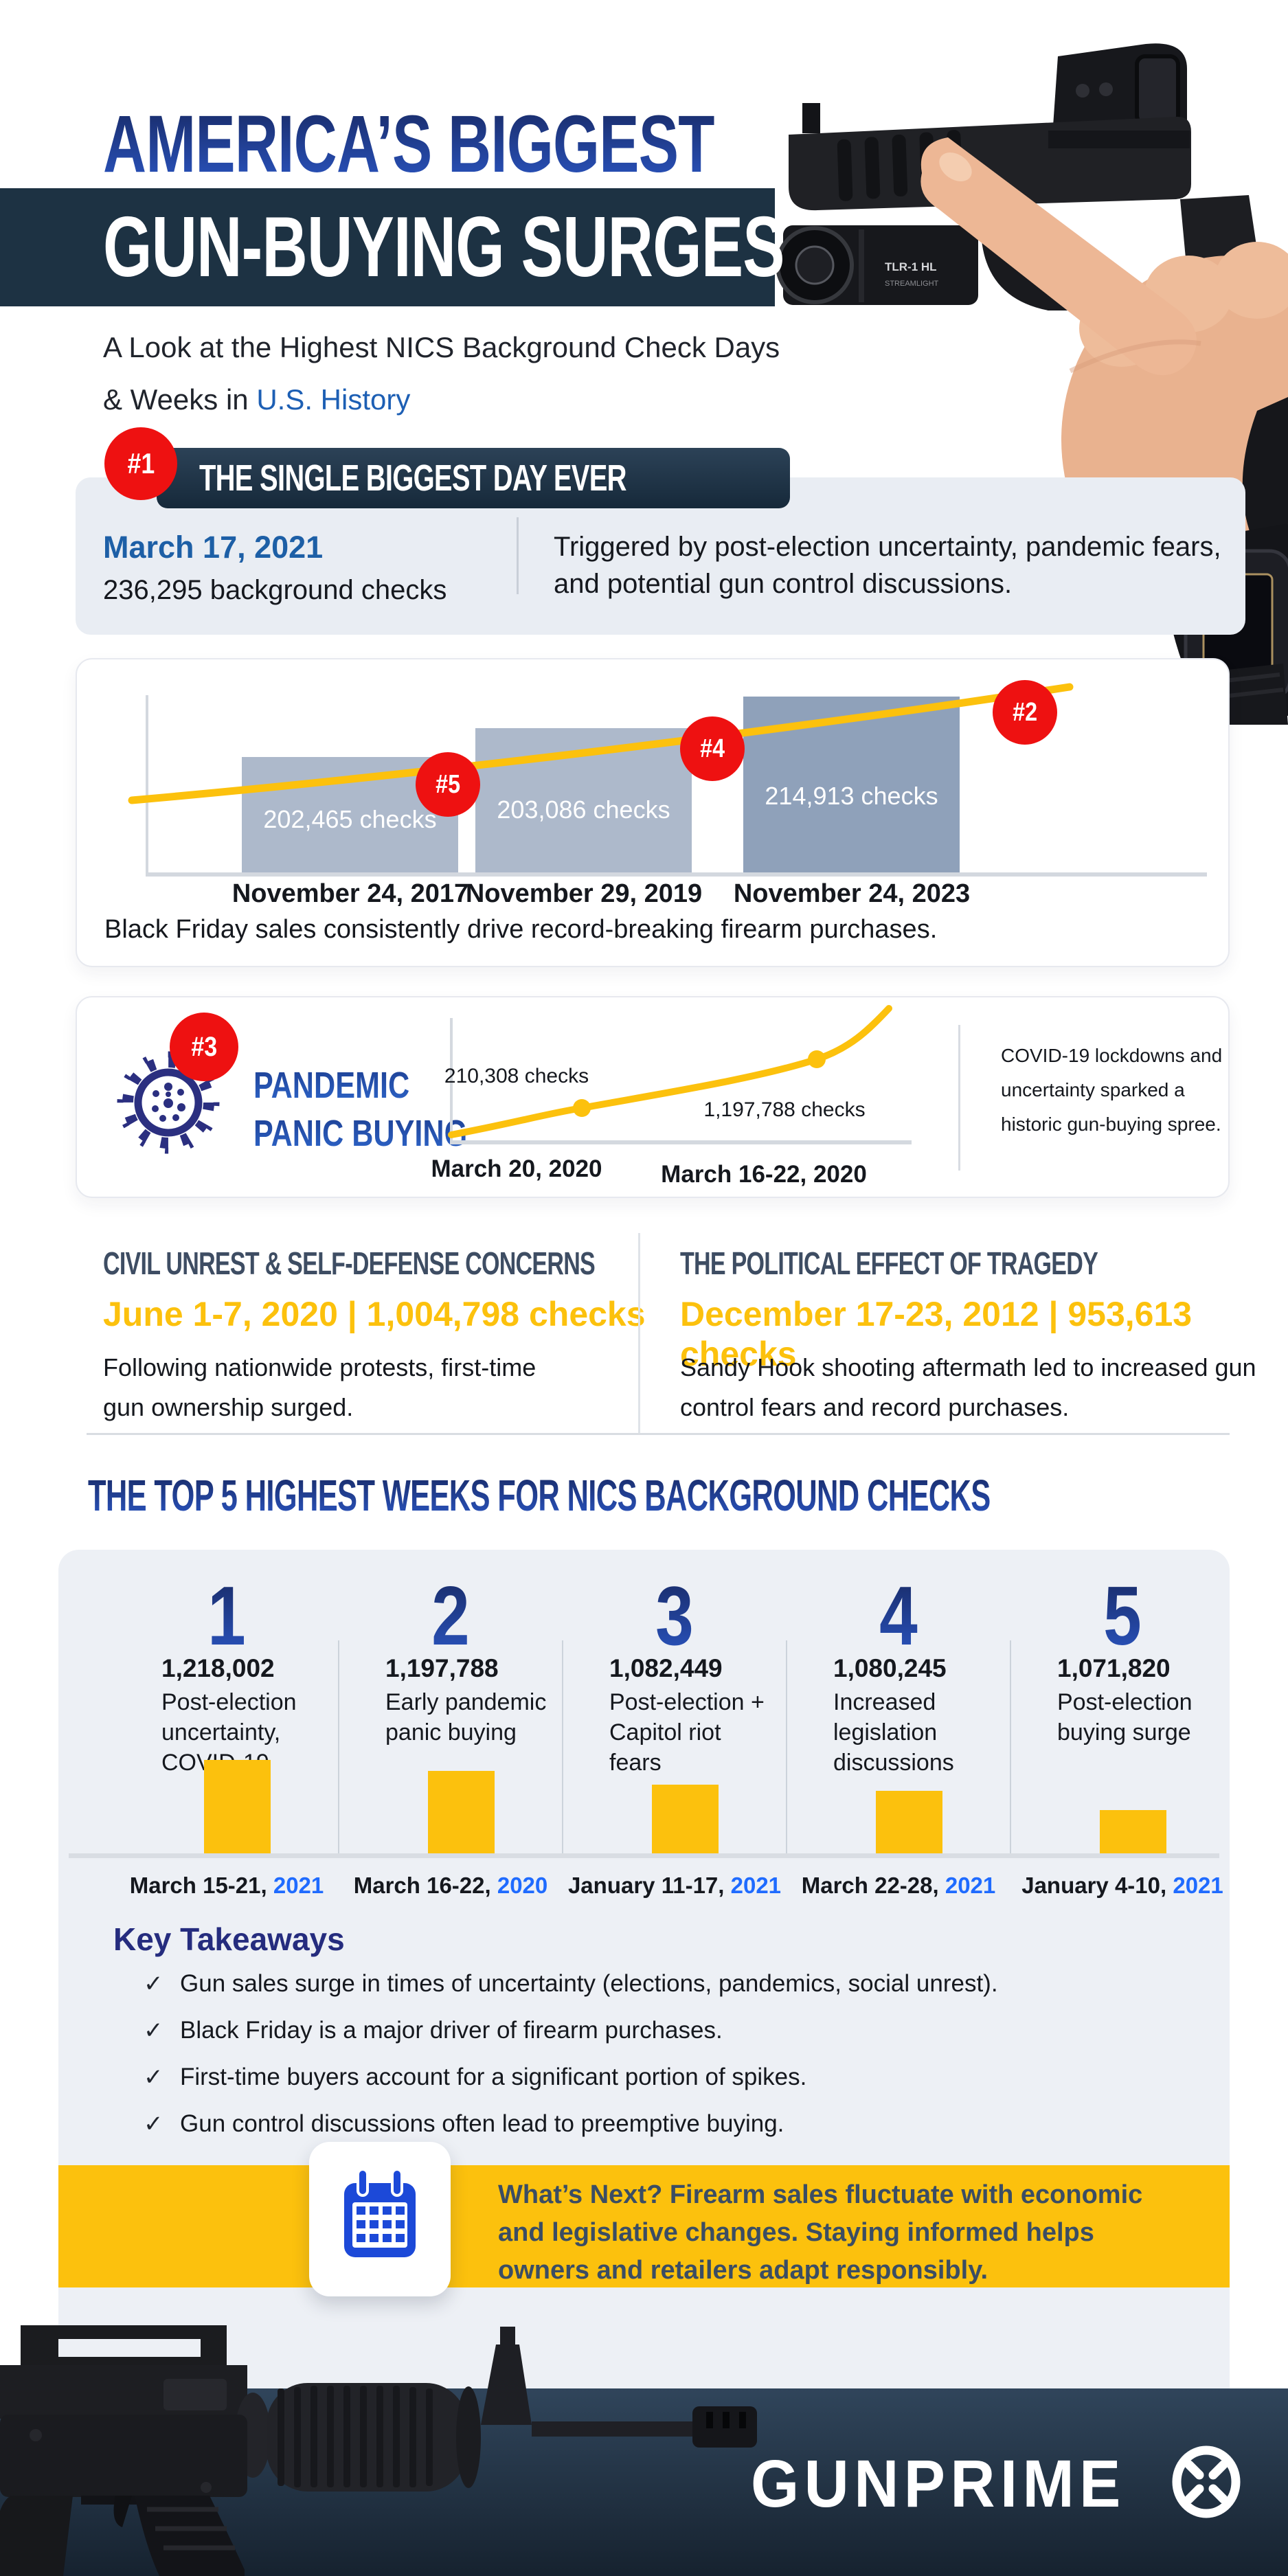  What do you see at coordinates (893, 1732) in the screenshot?
I see `top5-label-4: Increased legislation discussions` at bounding box center [893, 1732].